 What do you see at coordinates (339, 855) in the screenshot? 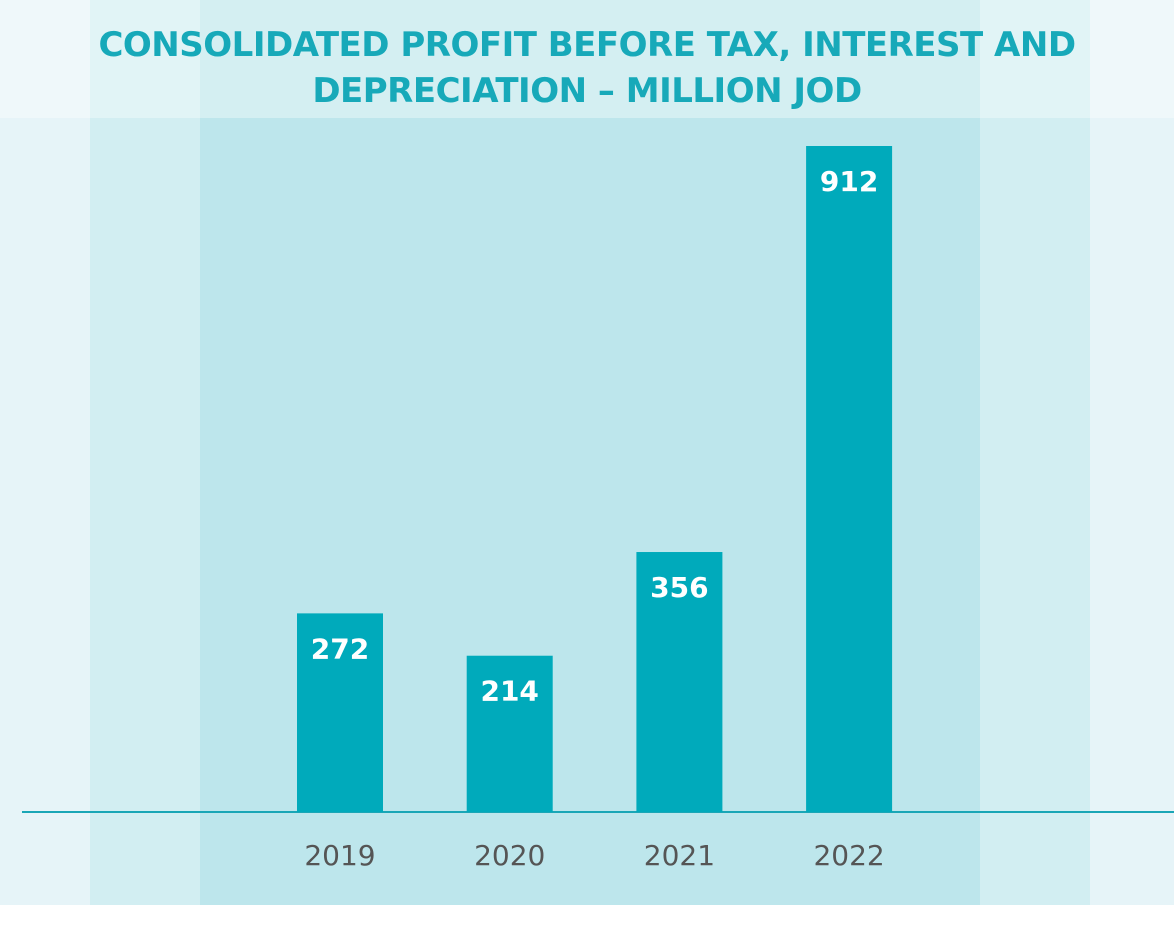
I see `x-tick-label: 2019` at bounding box center [339, 855].